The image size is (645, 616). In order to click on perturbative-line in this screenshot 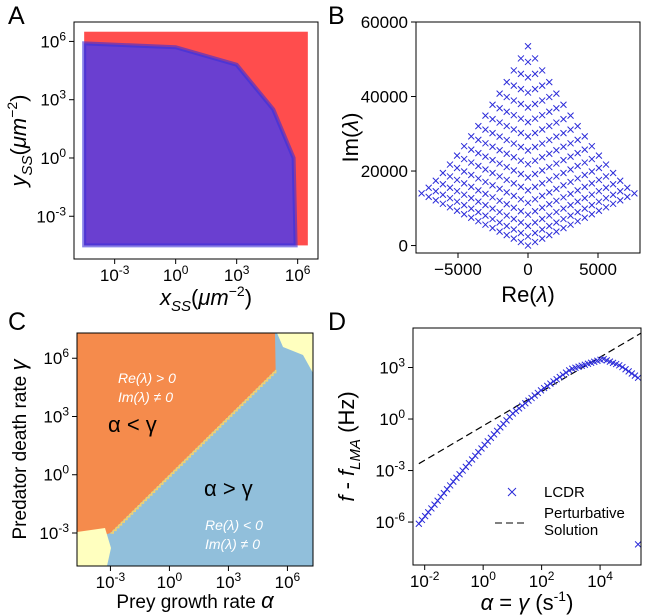, I will do `click(530, 398)`.